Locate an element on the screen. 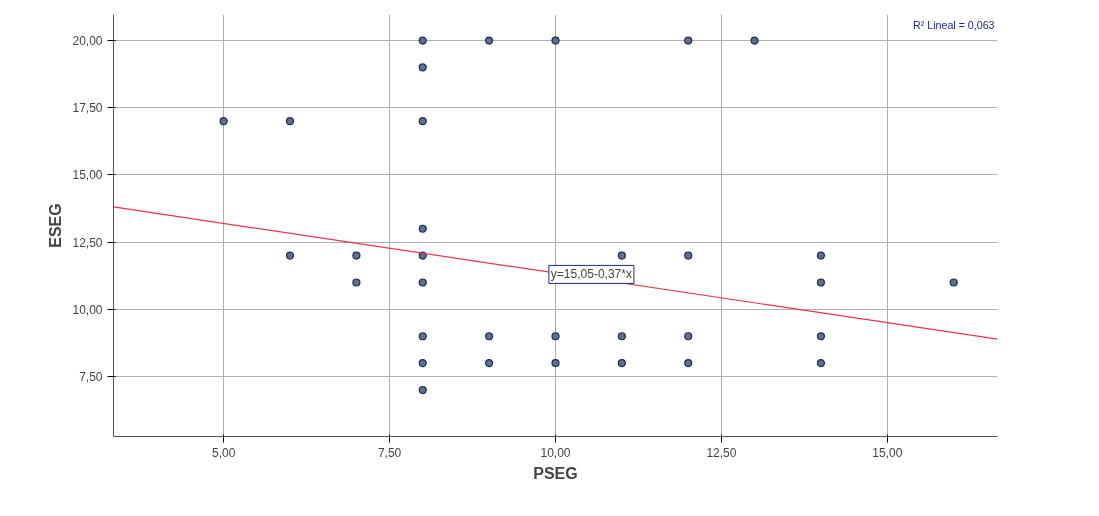 The image size is (1099, 516). x-tick-label: 12,50 is located at coordinates (721, 452).